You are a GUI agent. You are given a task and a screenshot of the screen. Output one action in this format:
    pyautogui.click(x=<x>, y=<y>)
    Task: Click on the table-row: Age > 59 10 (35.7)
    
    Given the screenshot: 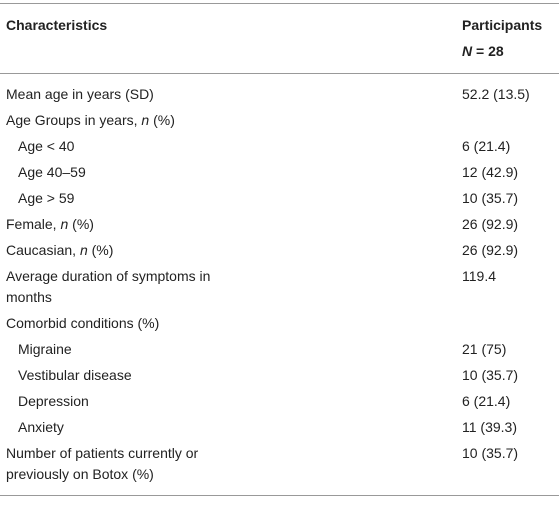 What is the action you would take?
    pyautogui.click(x=279, y=198)
    